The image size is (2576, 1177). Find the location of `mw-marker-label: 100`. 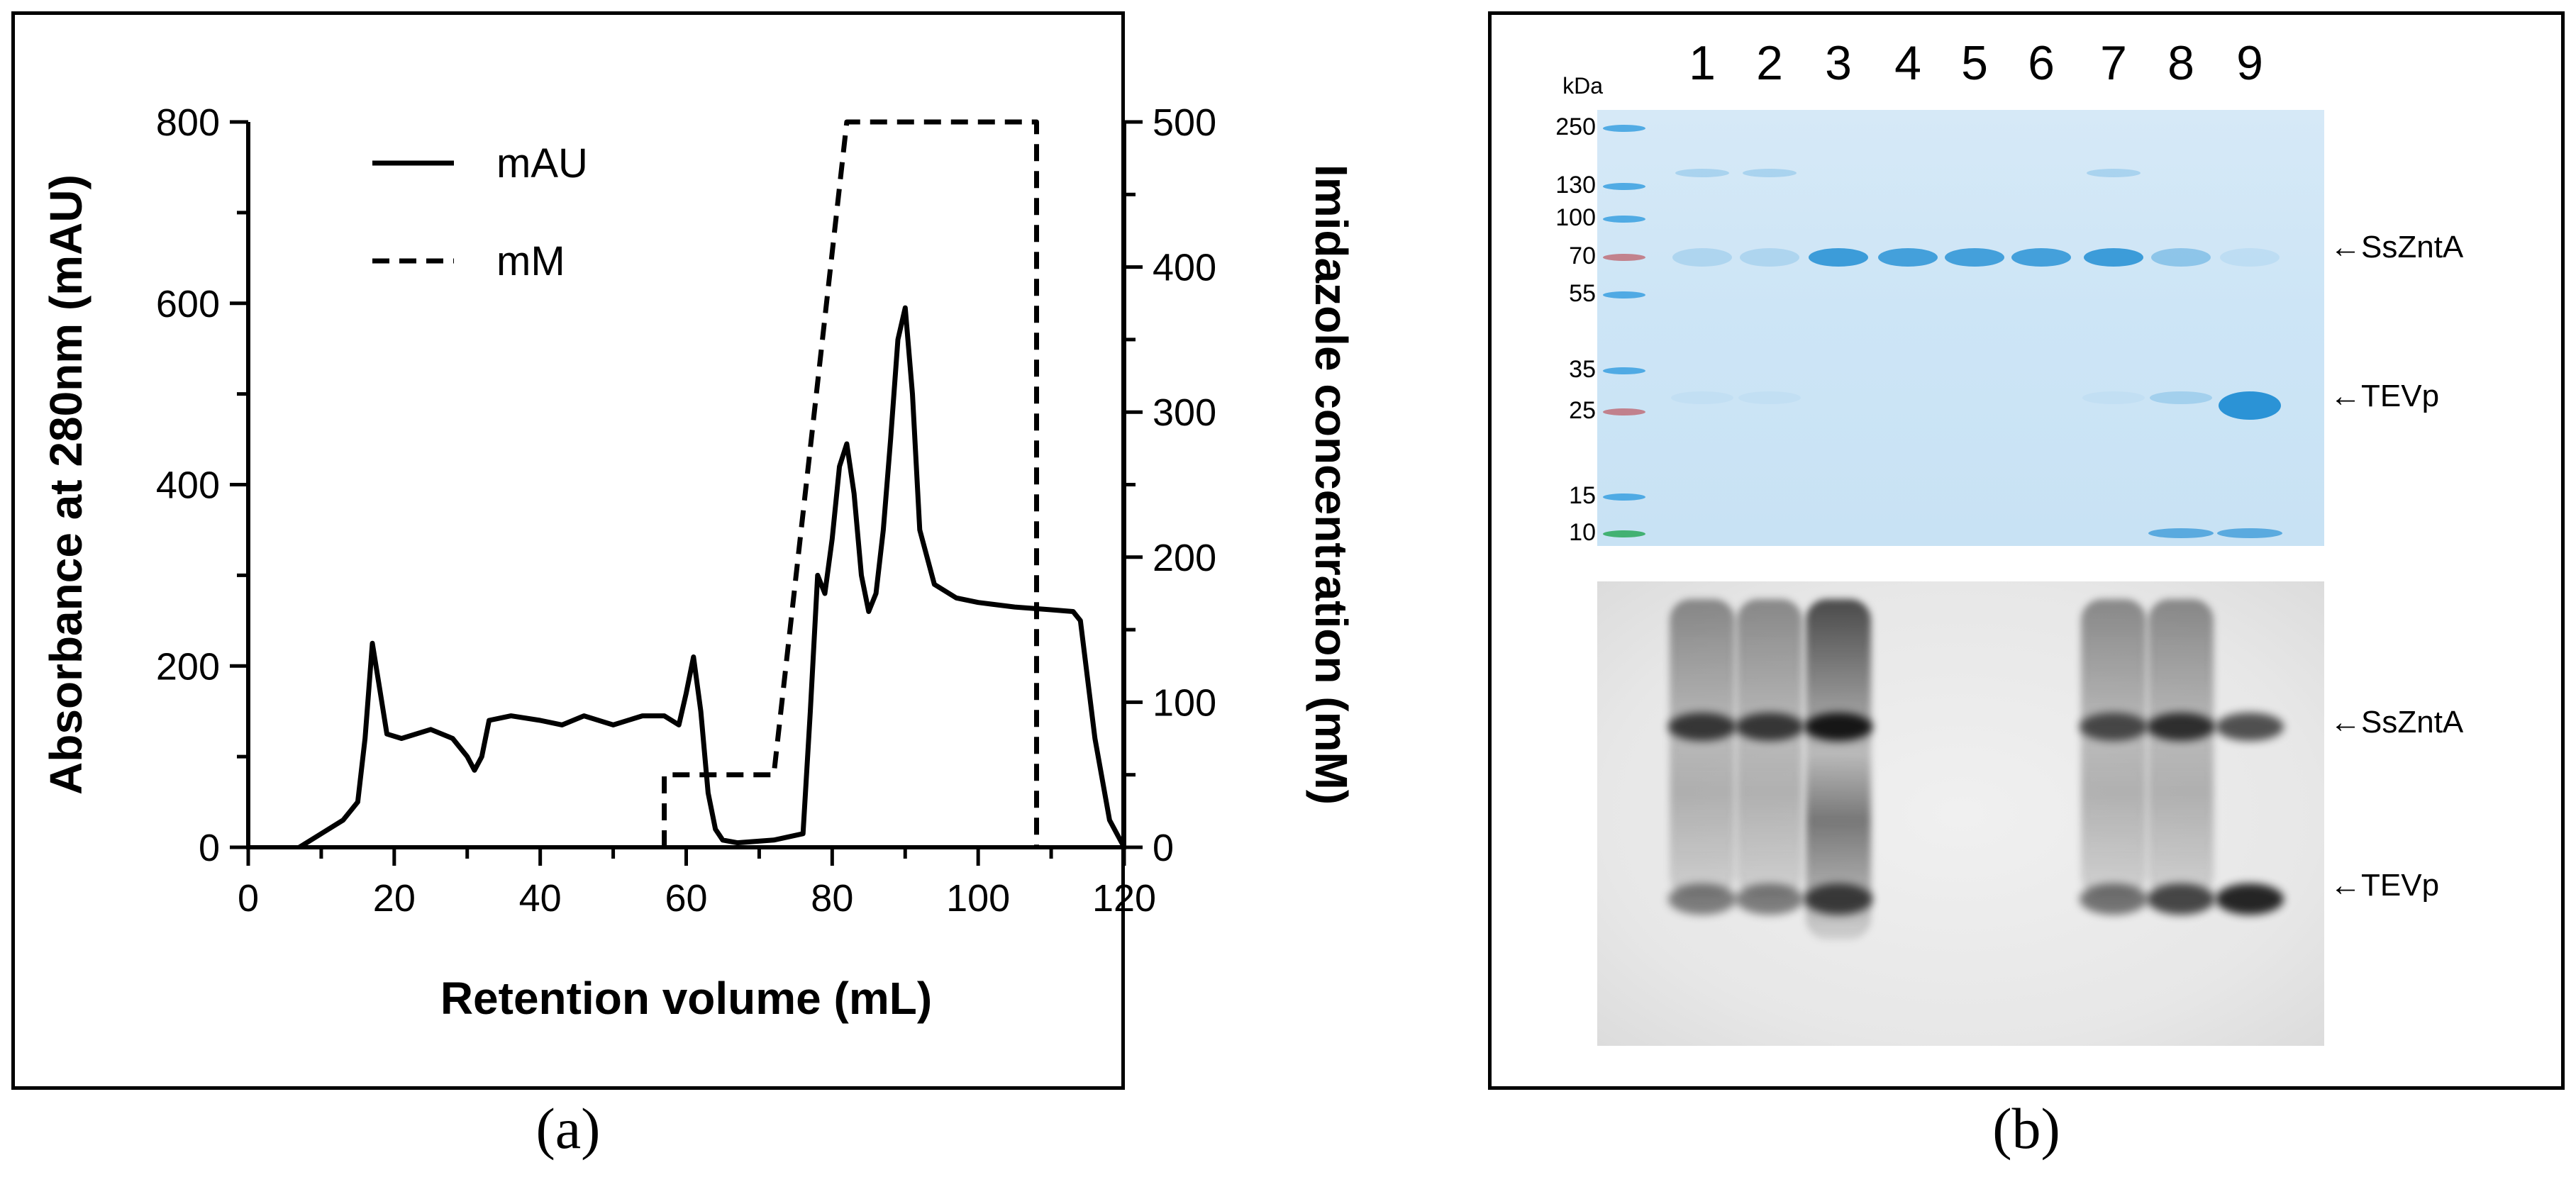

mw-marker-label: 100 is located at coordinates (1575, 217).